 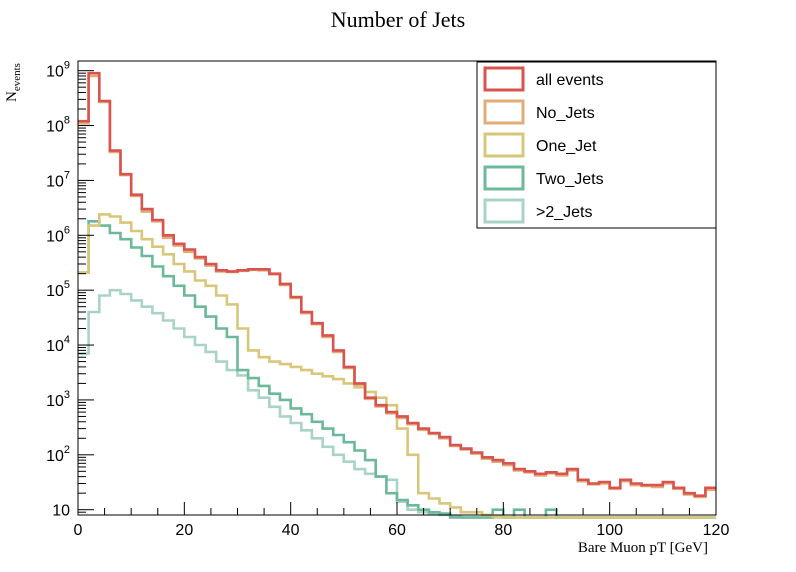 What do you see at coordinates (58, 125) in the screenshot?
I see `y-tick-label: 10⁸` at bounding box center [58, 125].